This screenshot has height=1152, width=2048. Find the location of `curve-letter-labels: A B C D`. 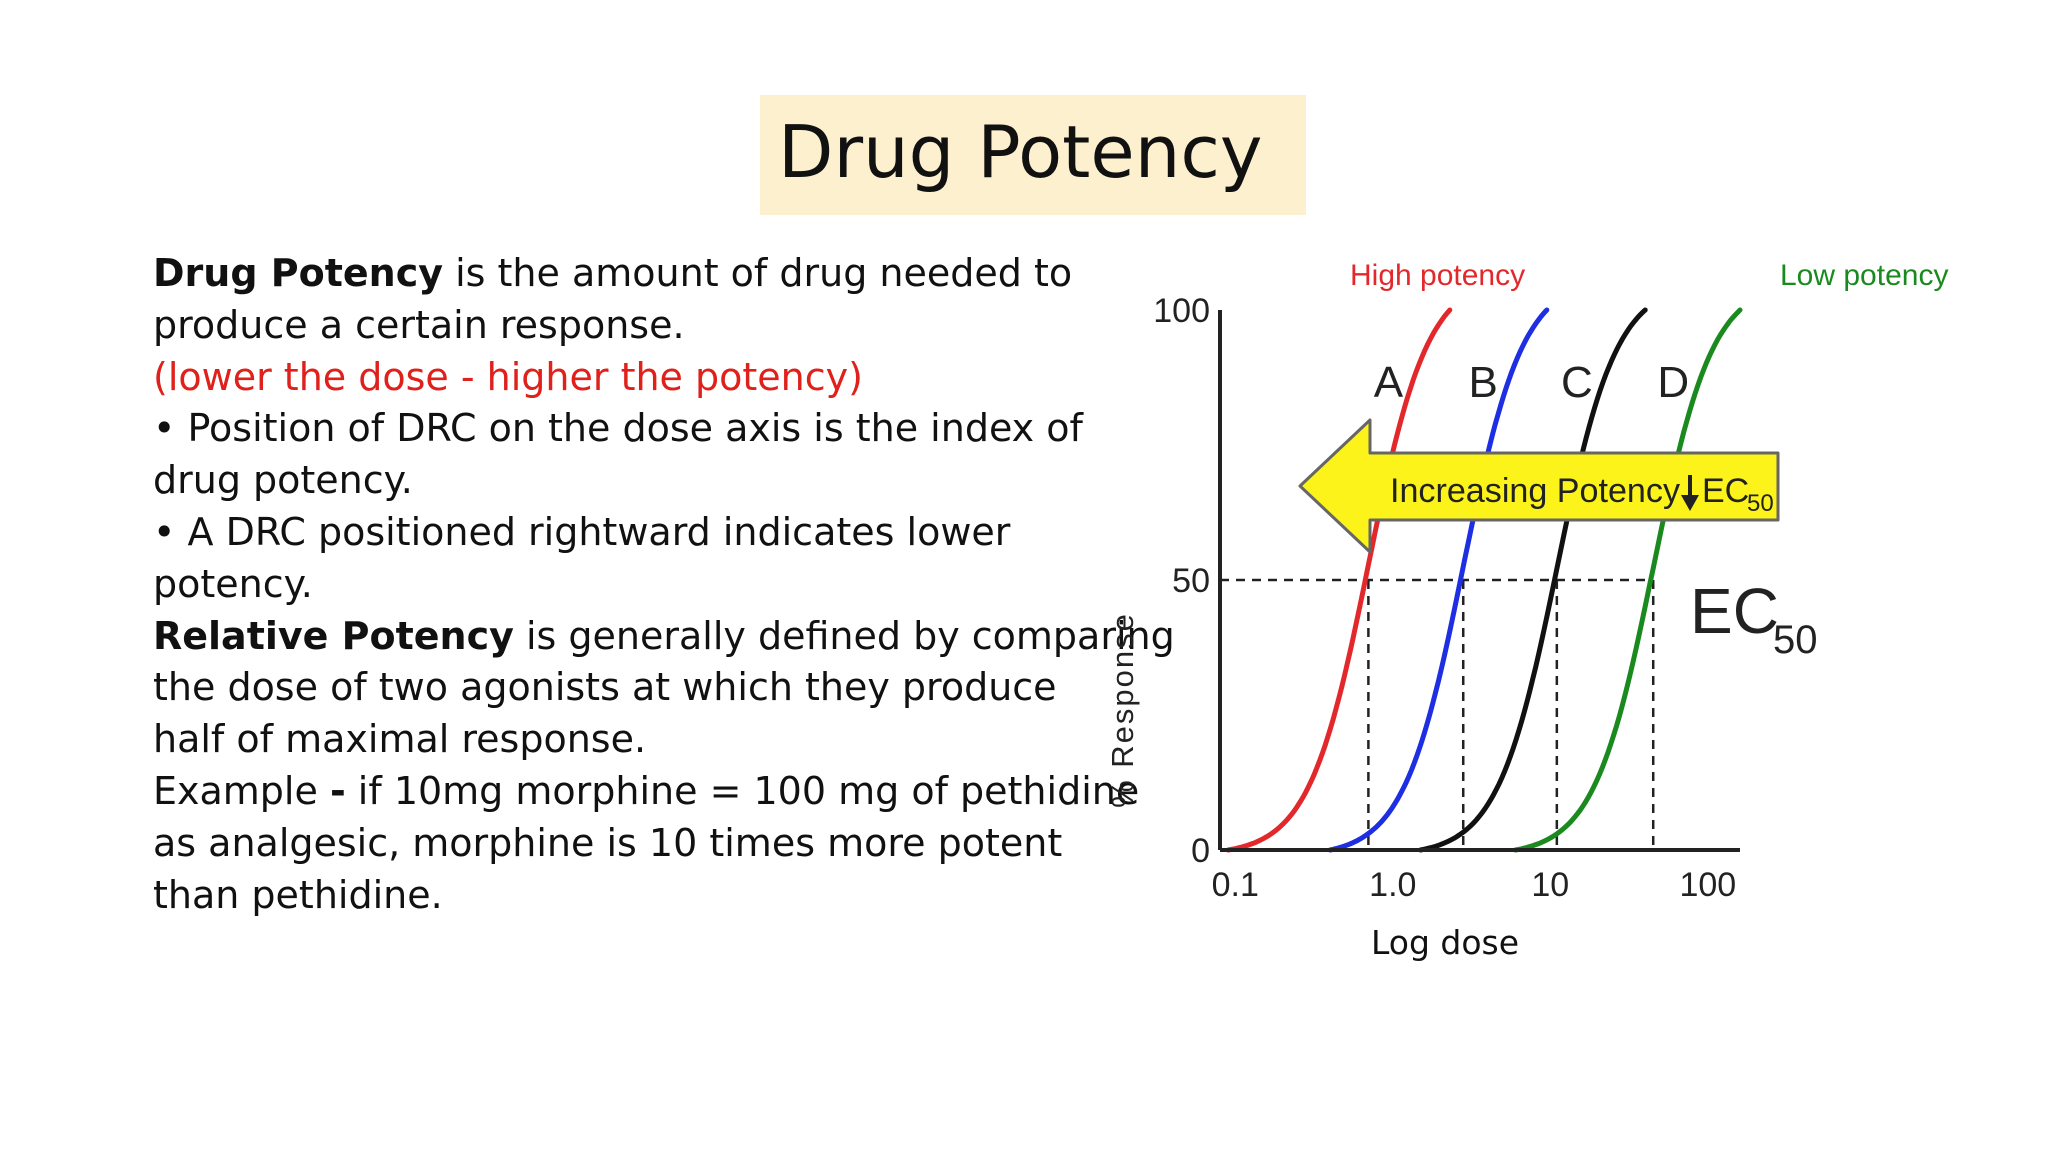

curve-letter-labels: A B C D is located at coordinates (1531, 382).